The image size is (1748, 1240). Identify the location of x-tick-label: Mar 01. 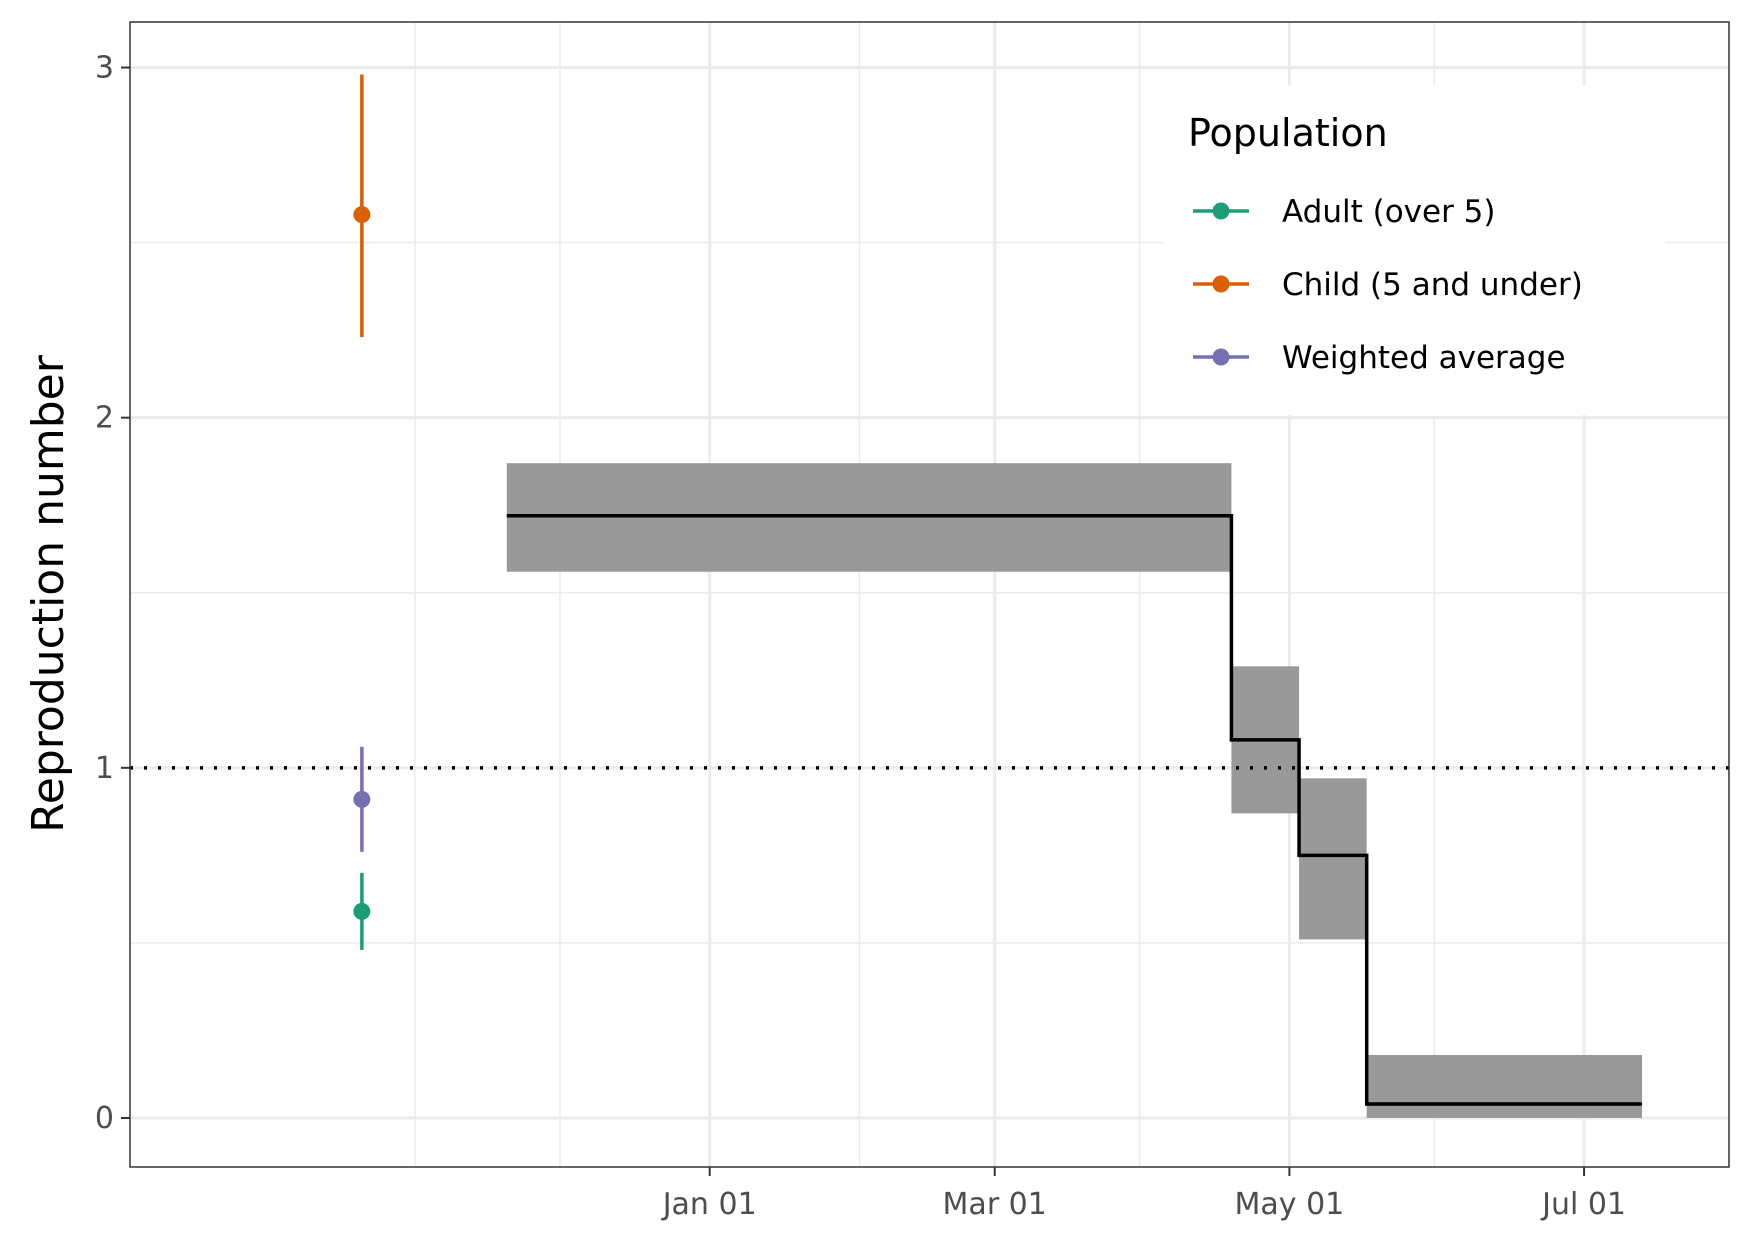
(995, 1204).